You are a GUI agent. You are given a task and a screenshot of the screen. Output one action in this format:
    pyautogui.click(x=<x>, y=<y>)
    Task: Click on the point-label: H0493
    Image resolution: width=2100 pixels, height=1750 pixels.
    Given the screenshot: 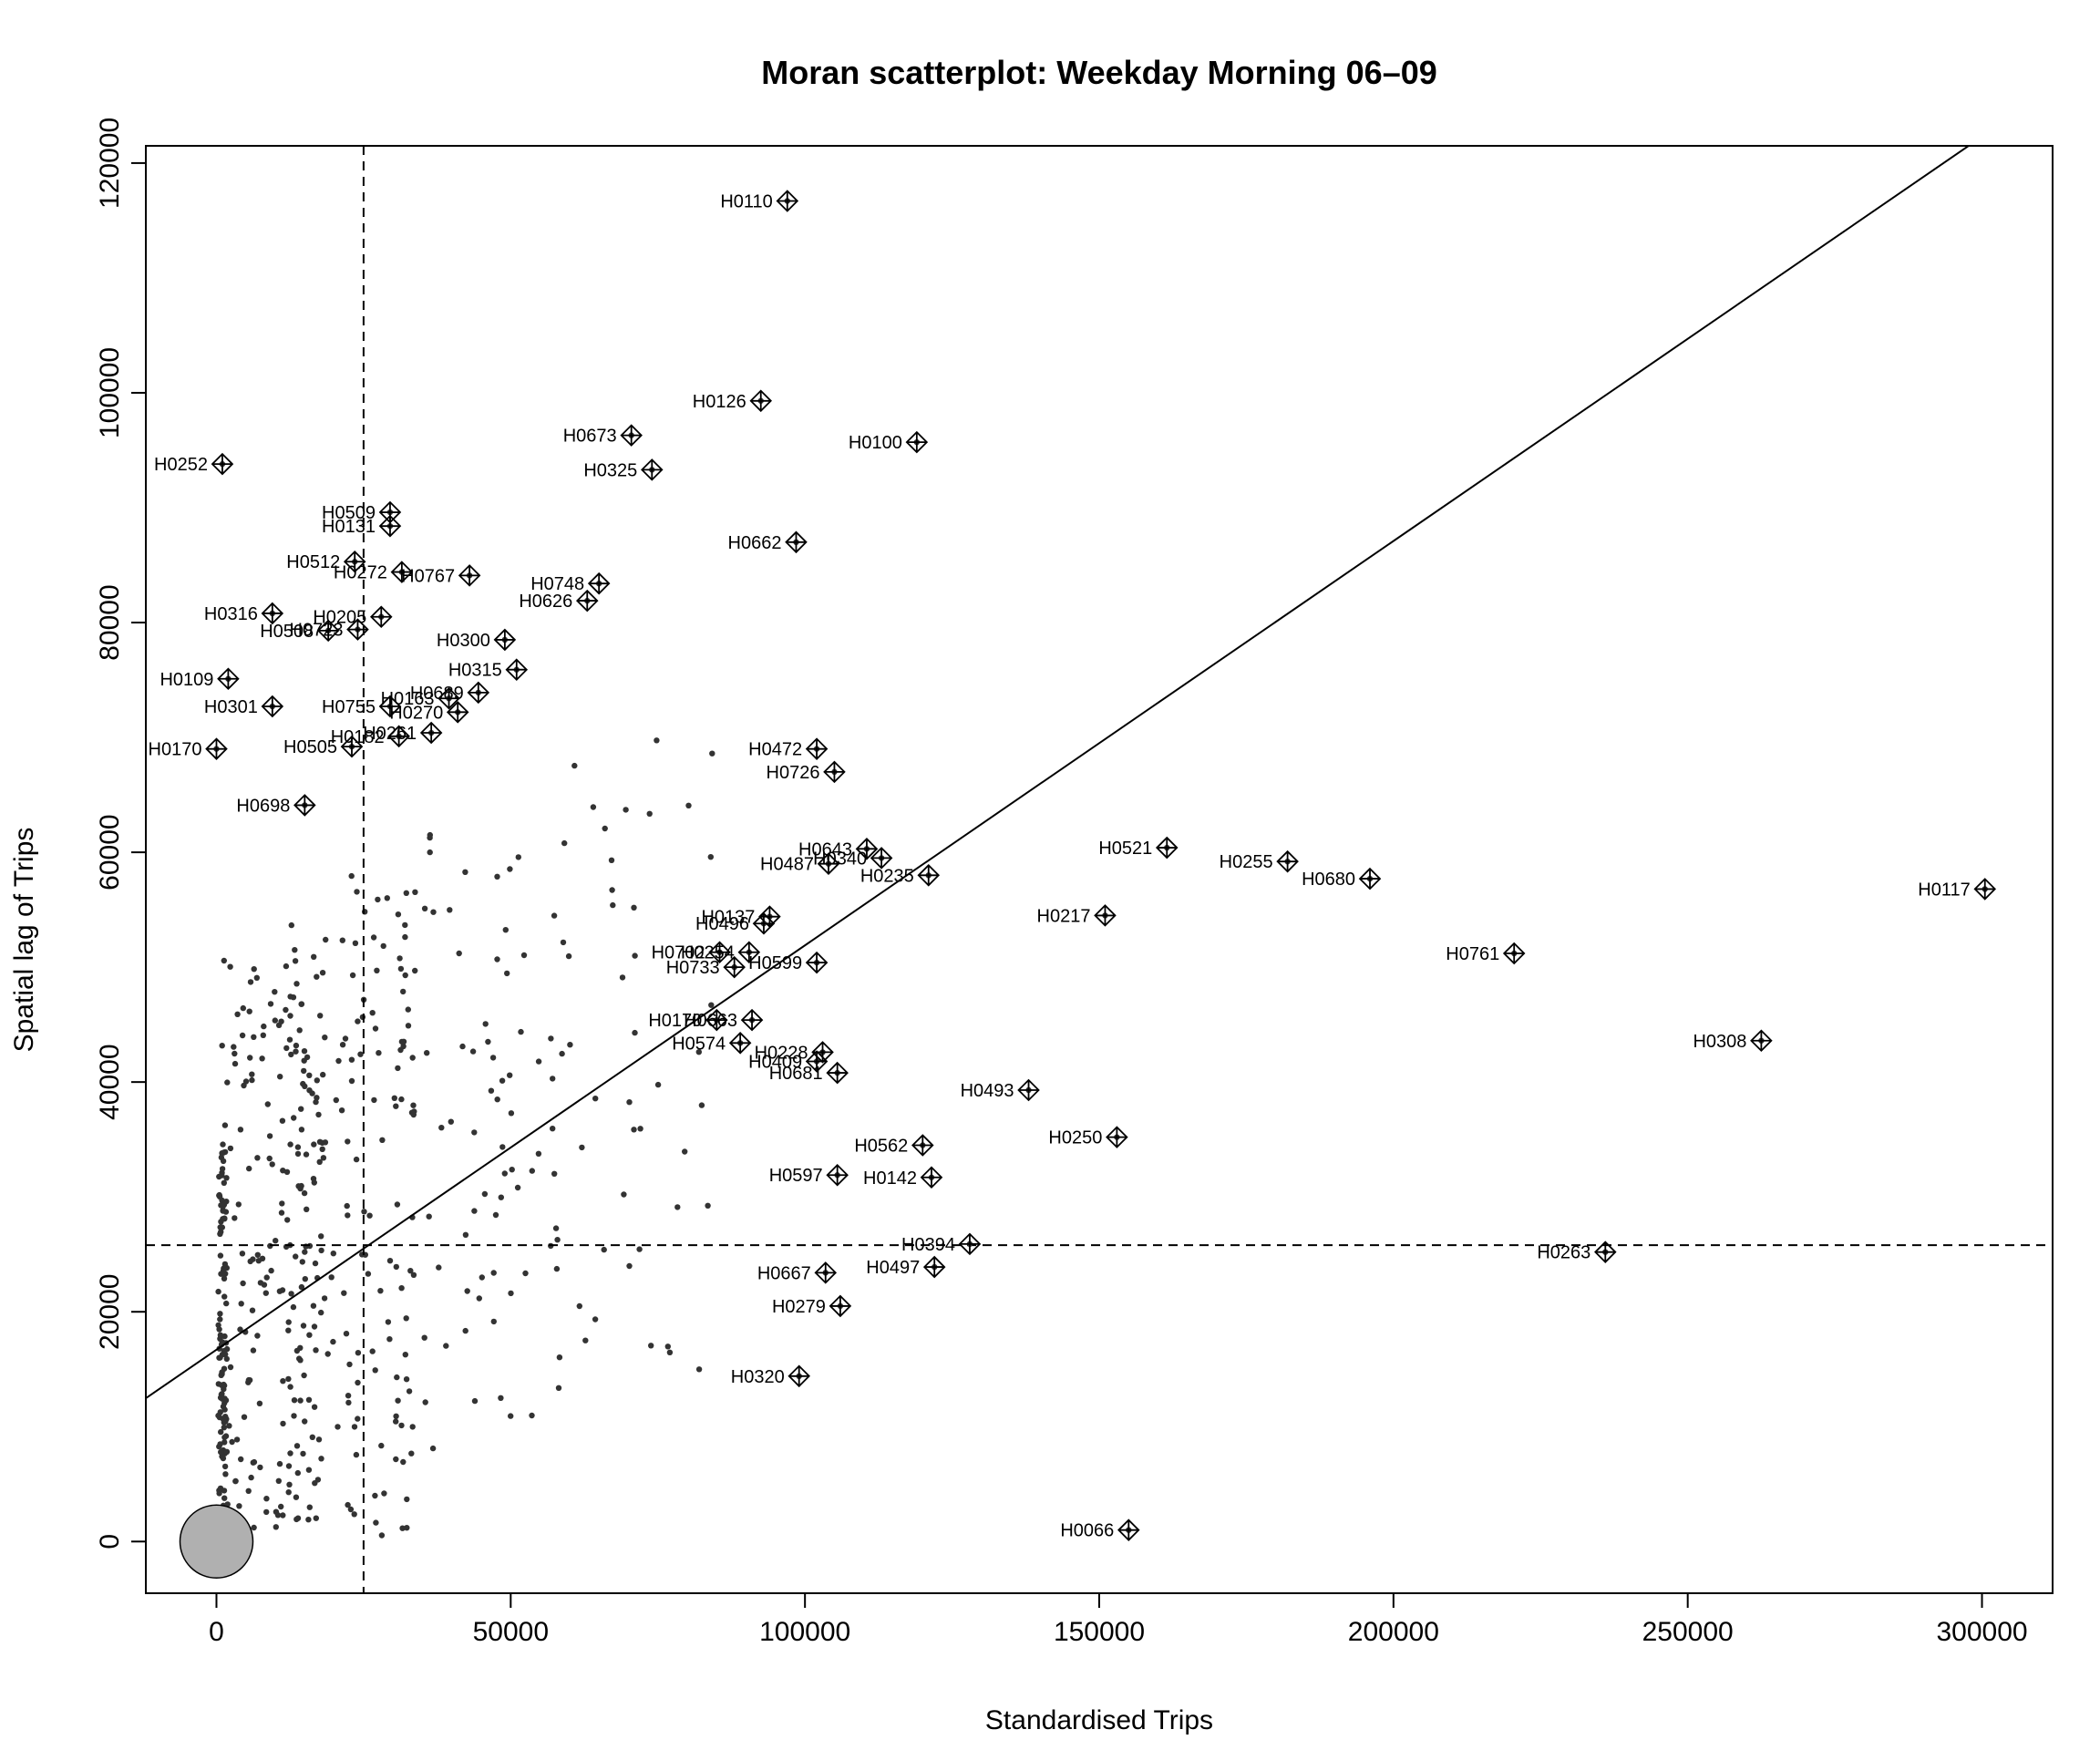 What is the action you would take?
    pyautogui.click(x=988, y=1091)
    